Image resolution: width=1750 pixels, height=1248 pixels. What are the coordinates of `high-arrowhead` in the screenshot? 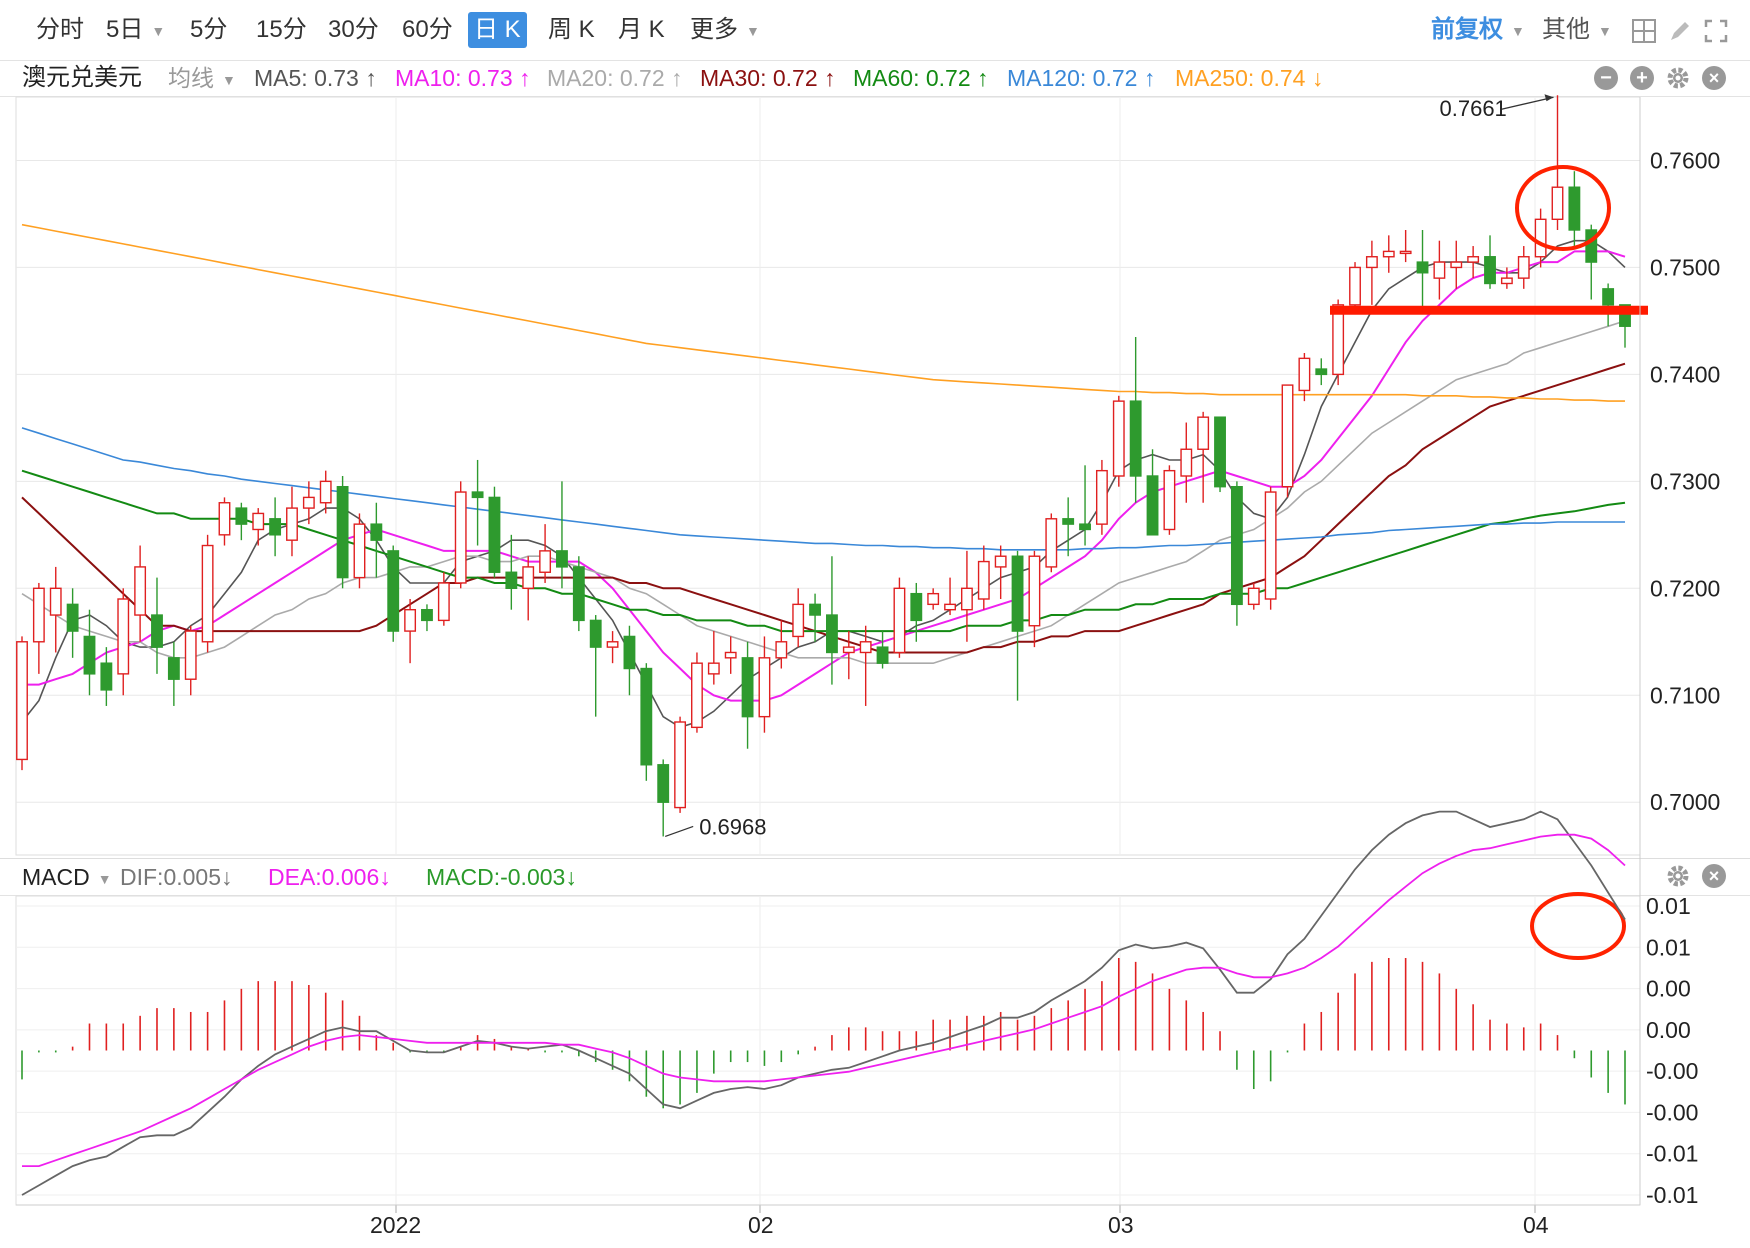 It's located at (1549, 98).